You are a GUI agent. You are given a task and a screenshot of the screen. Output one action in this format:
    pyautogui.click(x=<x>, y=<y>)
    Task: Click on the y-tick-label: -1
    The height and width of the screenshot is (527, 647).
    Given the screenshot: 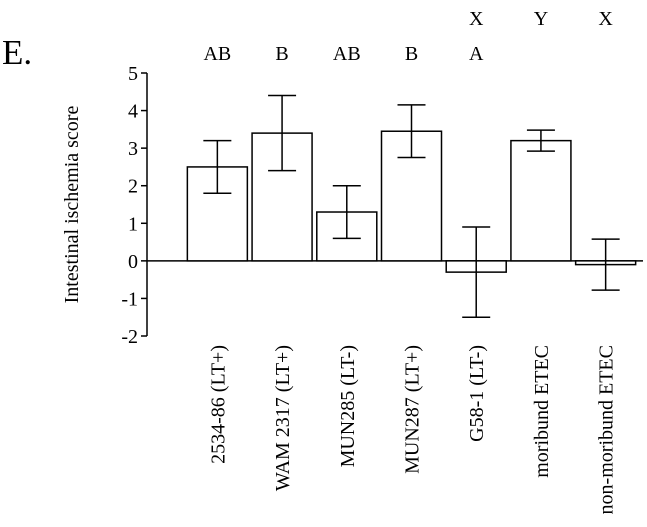 What is the action you would take?
    pyautogui.click(x=129, y=299)
    